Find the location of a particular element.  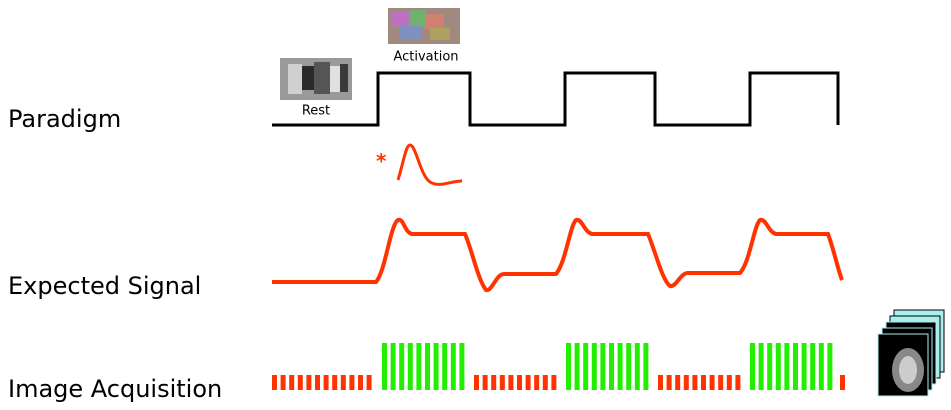

row-label: Image Acquisition is located at coordinates (115, 389).